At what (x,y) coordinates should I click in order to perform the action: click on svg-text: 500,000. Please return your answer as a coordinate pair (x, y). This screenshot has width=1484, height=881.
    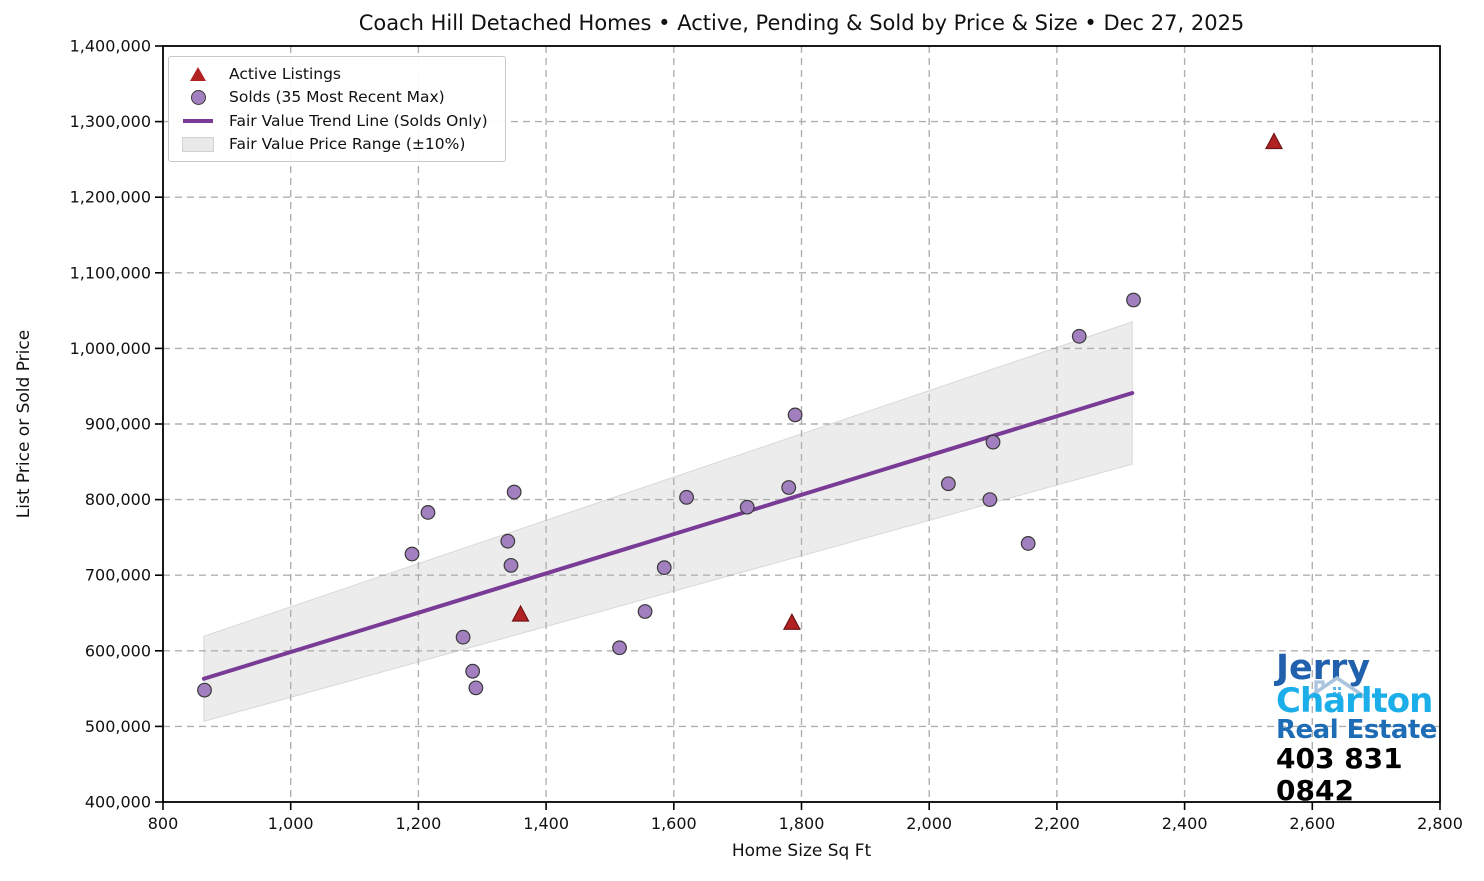
    Looking at the image, I should click on (118, 726).